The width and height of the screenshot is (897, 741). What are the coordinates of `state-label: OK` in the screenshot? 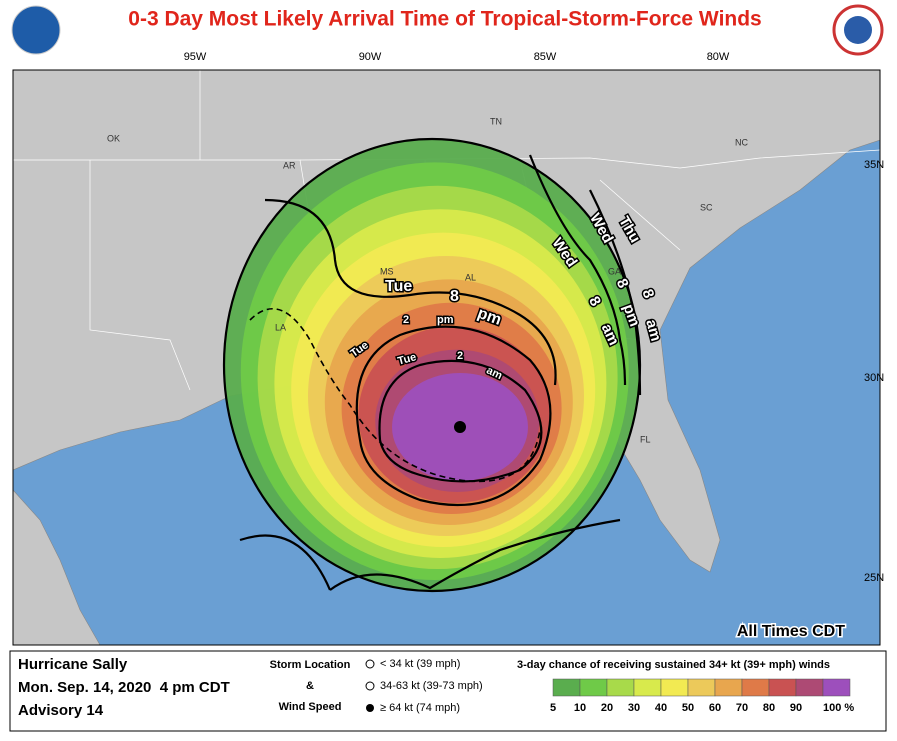 It's located at (113, 138).